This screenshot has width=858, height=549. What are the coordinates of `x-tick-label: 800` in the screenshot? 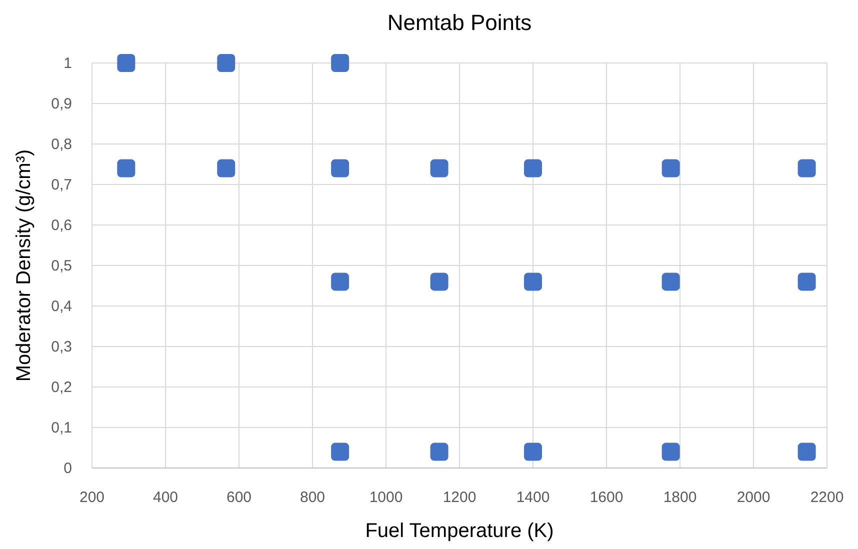 It's located at (313, 497).